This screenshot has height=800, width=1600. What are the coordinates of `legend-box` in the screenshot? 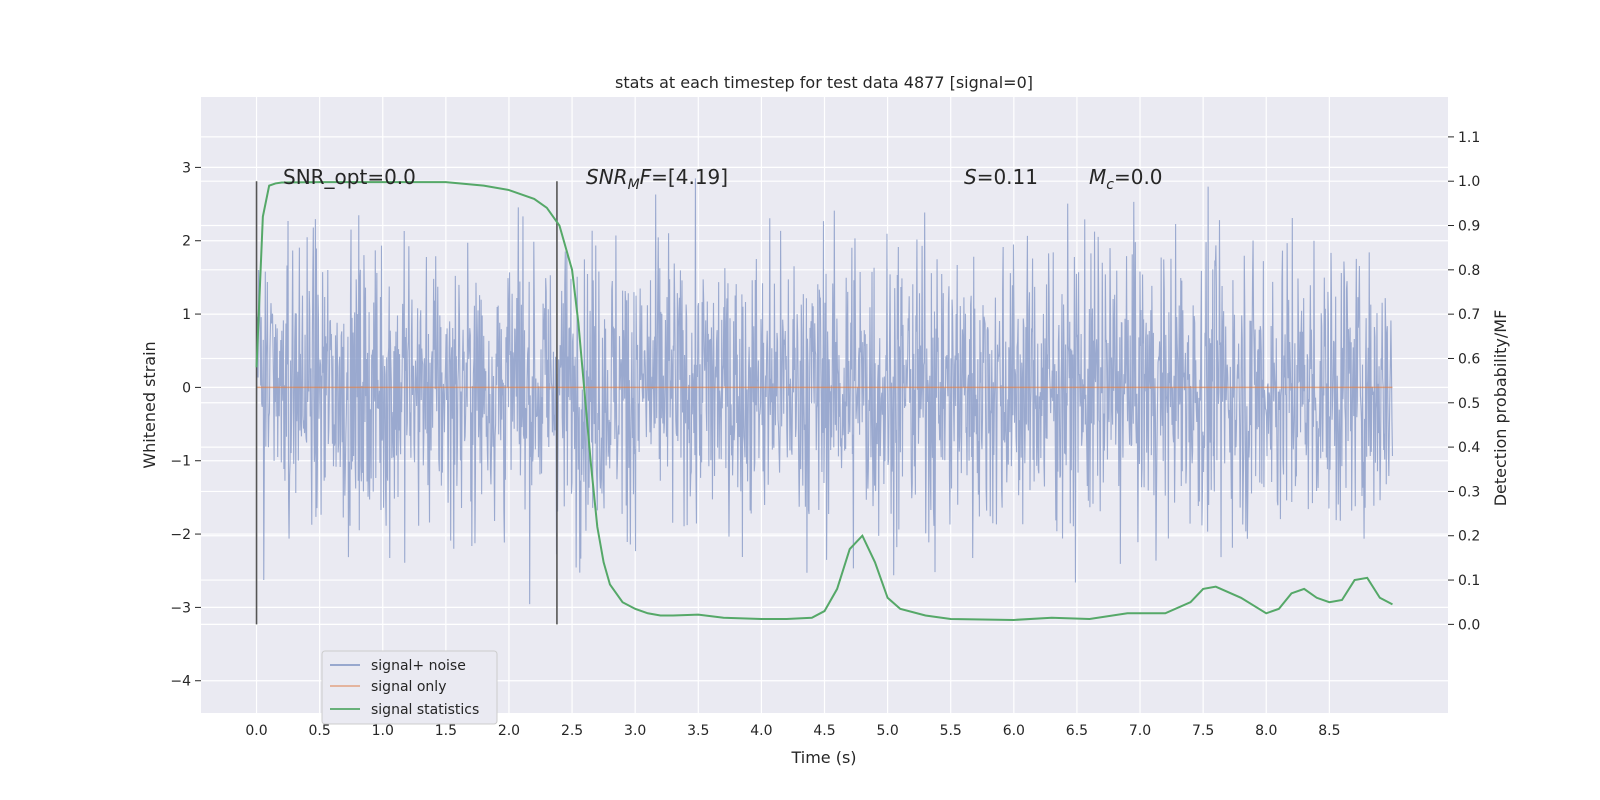 It's located at (409, 687).